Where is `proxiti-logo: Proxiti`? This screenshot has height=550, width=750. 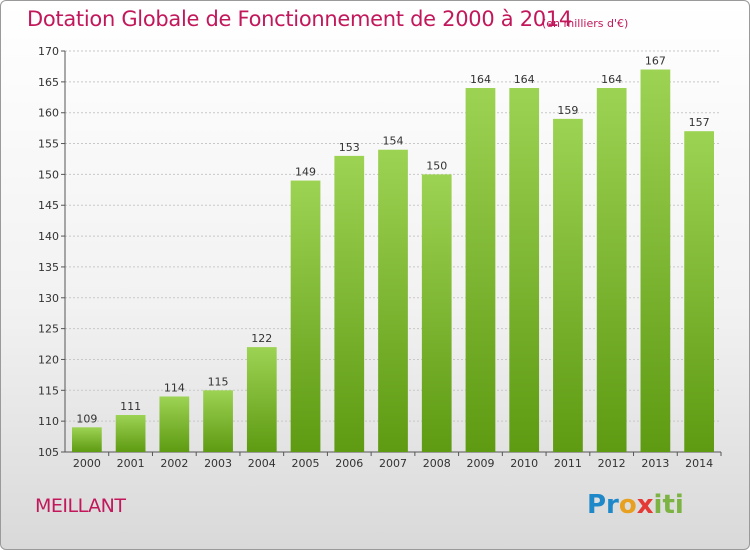 proxiti-logo: Proxiti is located at coordinates (635, 505).